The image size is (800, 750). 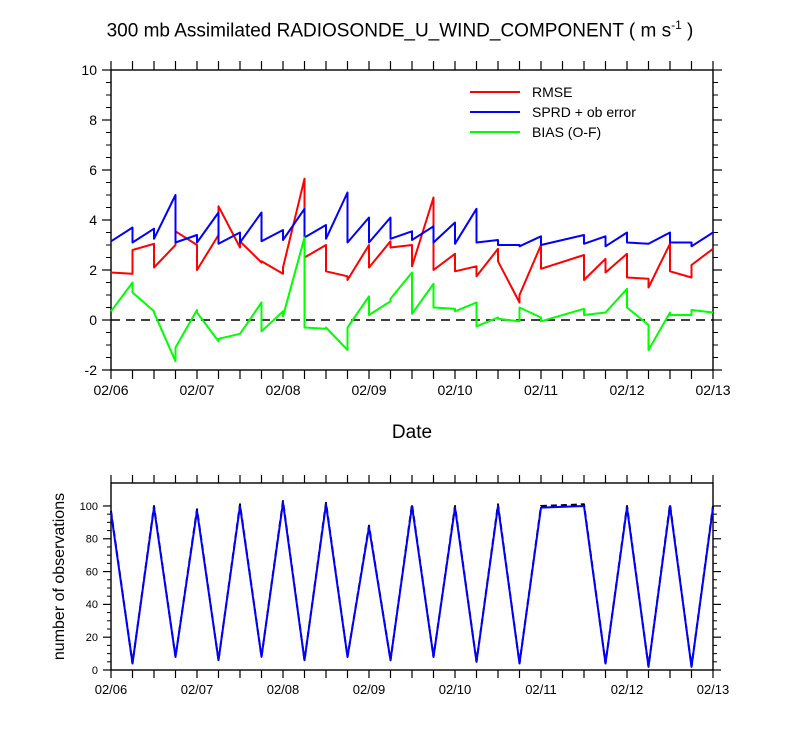 What do you see at coordinates (93, 320) in the screenshot?
I see `top-y-tick-label: 0` at bounding box center [93, 320].